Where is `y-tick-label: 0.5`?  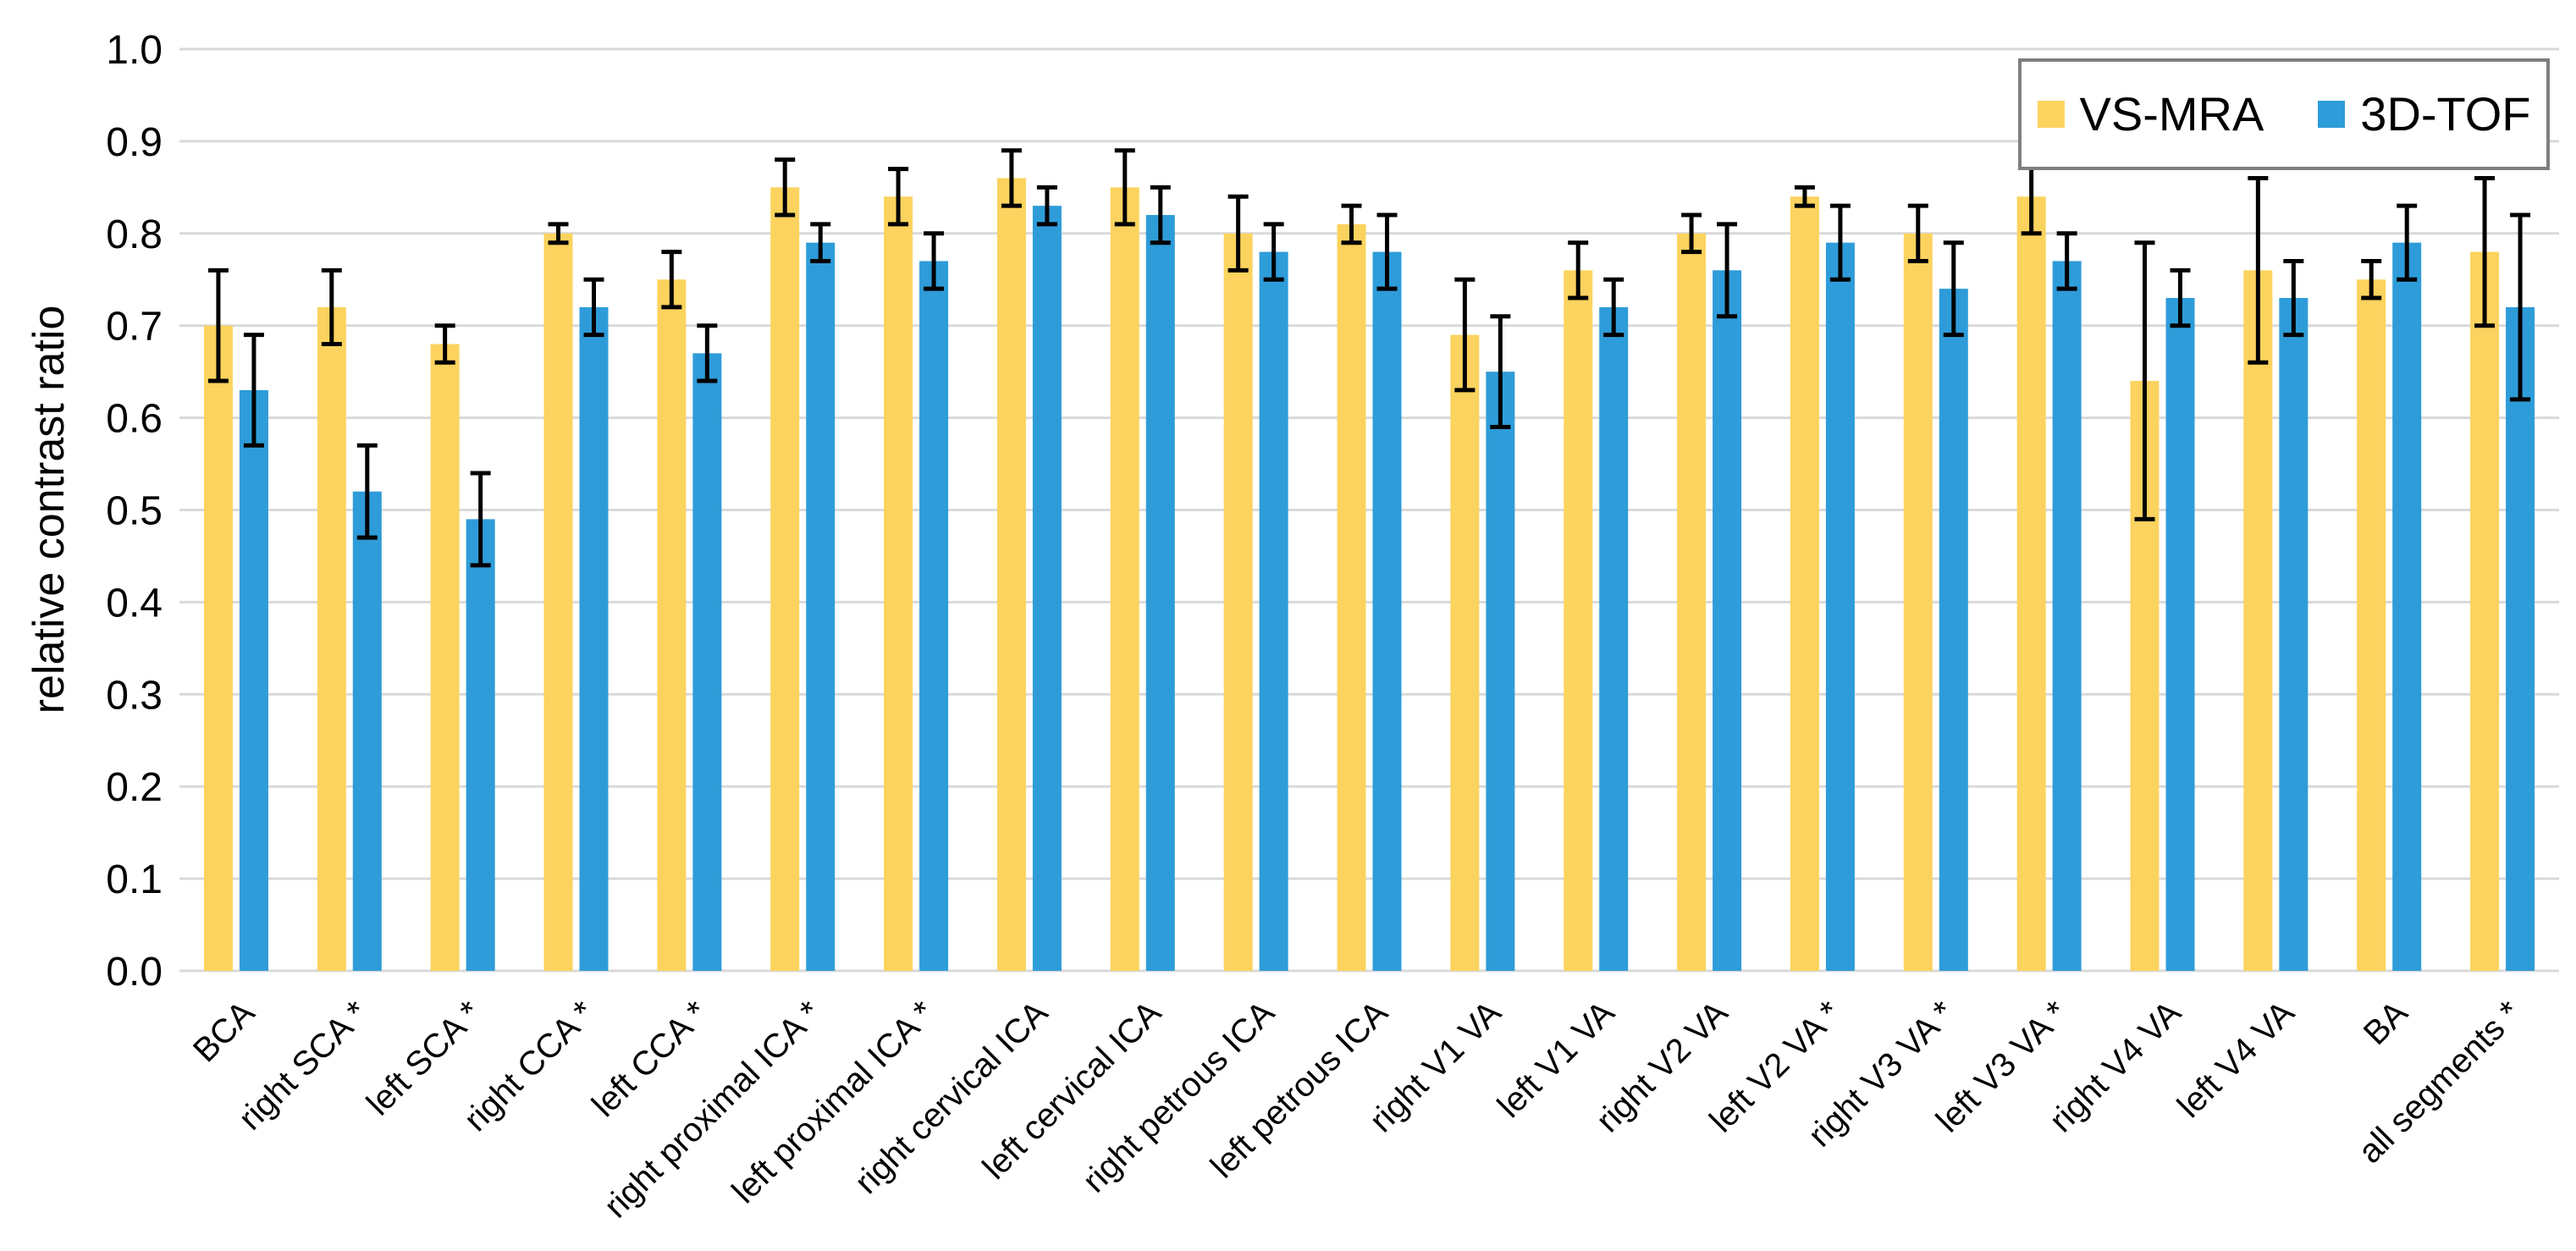 y-tick-label: 0.5 is located at coordinates (135, 511).